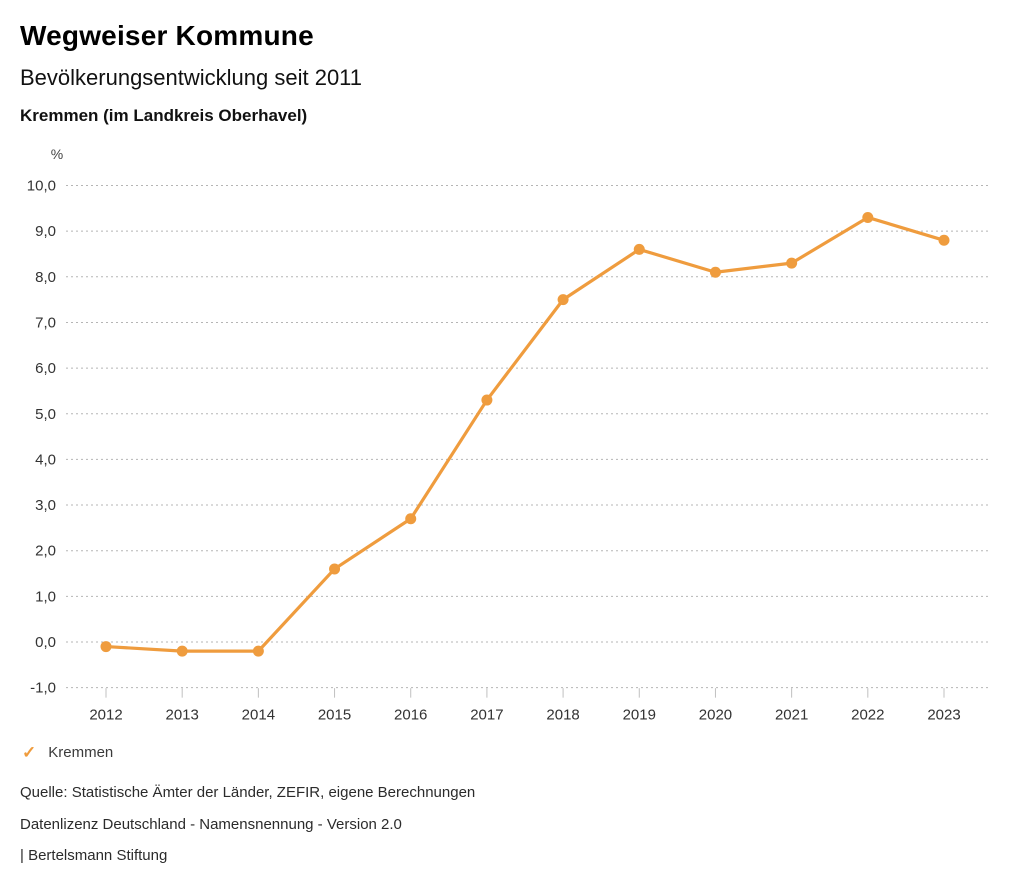 This screenshot has height=888, width=1024. Describe the element at coordinates (43, 688) in the screenshot. I see `y-tick-label: -1,0` at that location.